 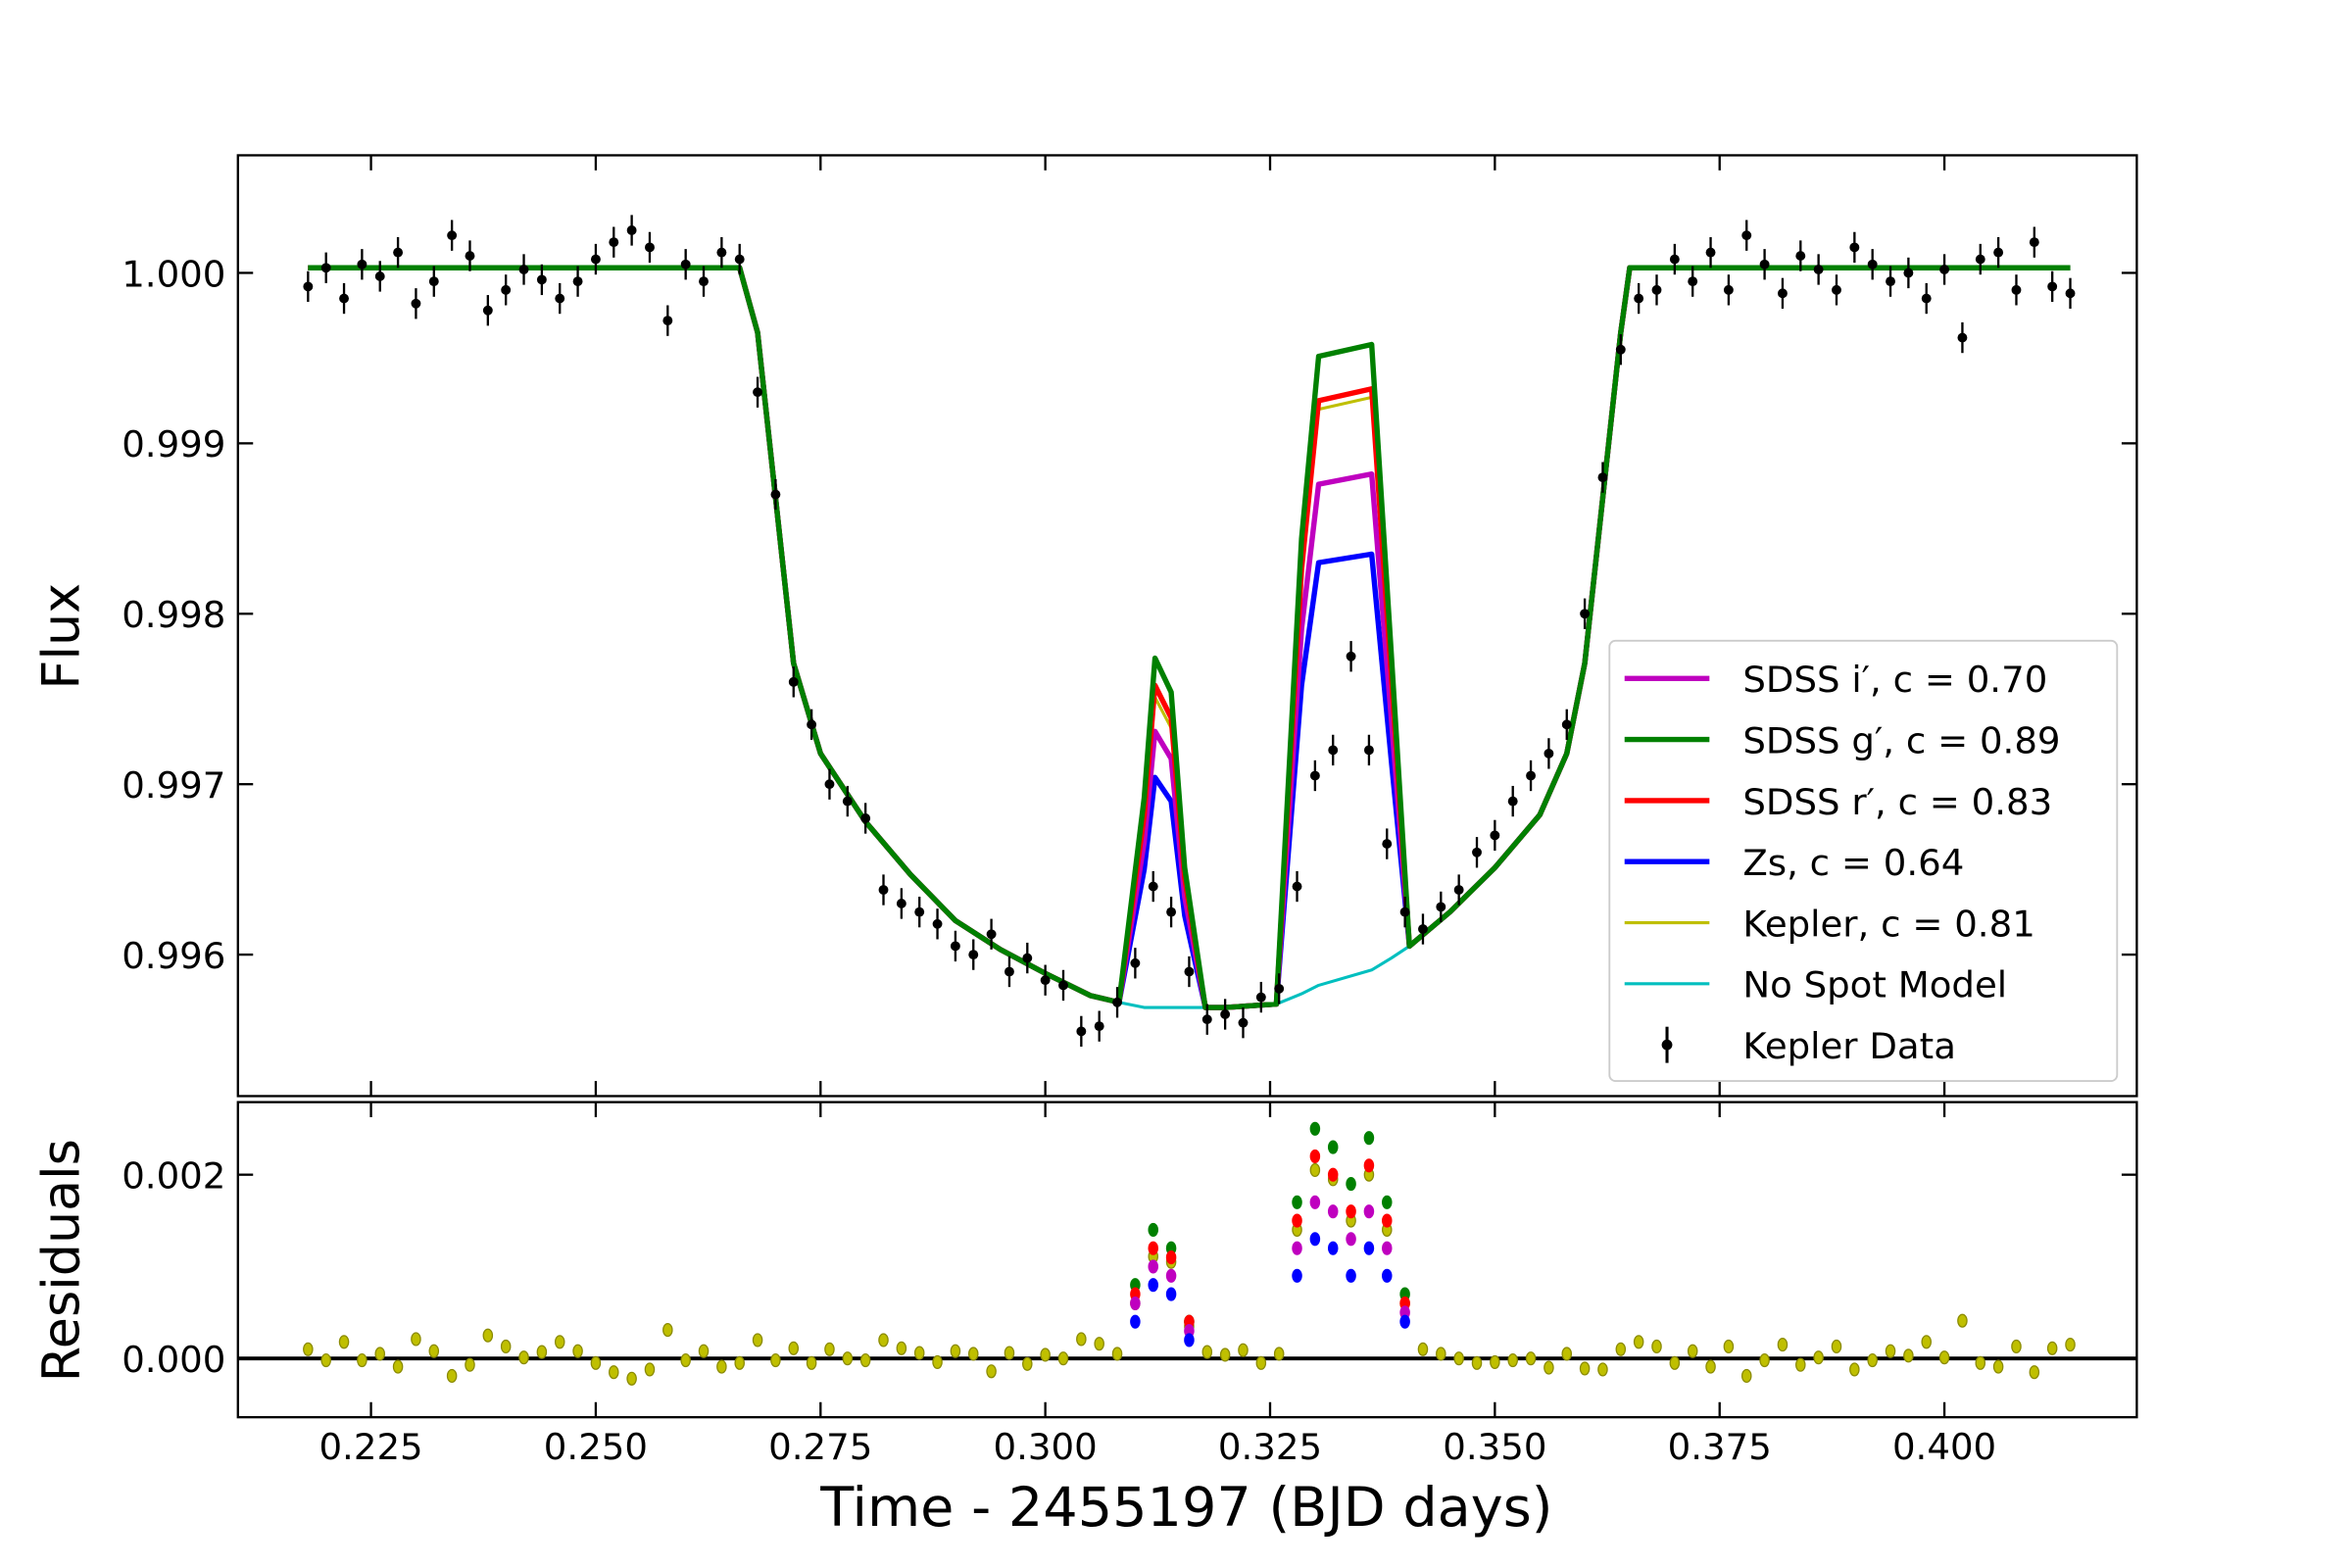 What do you see at coordinates (1046, 1447) in the screenshot?
I see `x-tick-label: 0.300` at bounding box center [1046, 1447].